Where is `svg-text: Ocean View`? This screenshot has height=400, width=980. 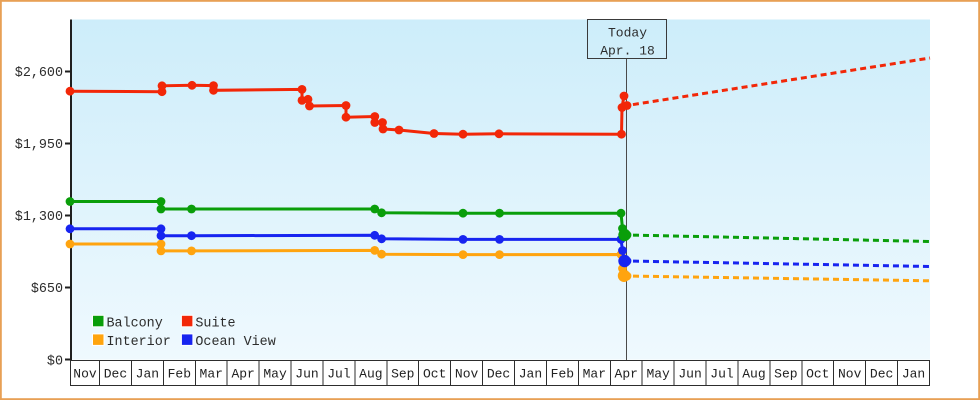 svg-text: Ocean View is located at coordinates (235, 342).